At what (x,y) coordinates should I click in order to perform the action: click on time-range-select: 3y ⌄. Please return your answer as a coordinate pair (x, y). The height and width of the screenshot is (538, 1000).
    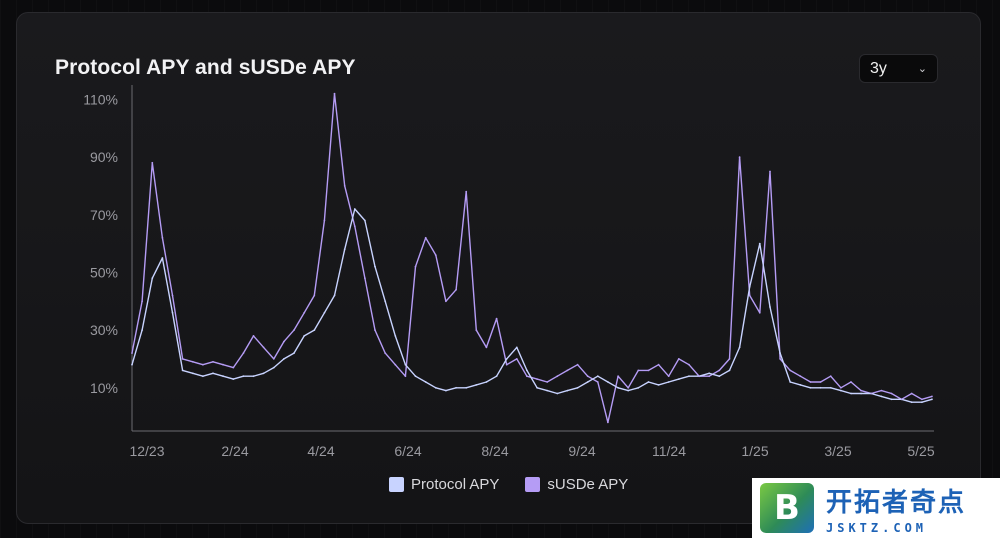
    Looking at the image, I should click on (898, 68).